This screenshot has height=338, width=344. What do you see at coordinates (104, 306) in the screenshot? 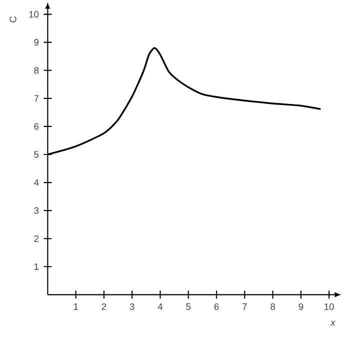
I see `x-tick-label: 2` at bounding box center [104, 306].